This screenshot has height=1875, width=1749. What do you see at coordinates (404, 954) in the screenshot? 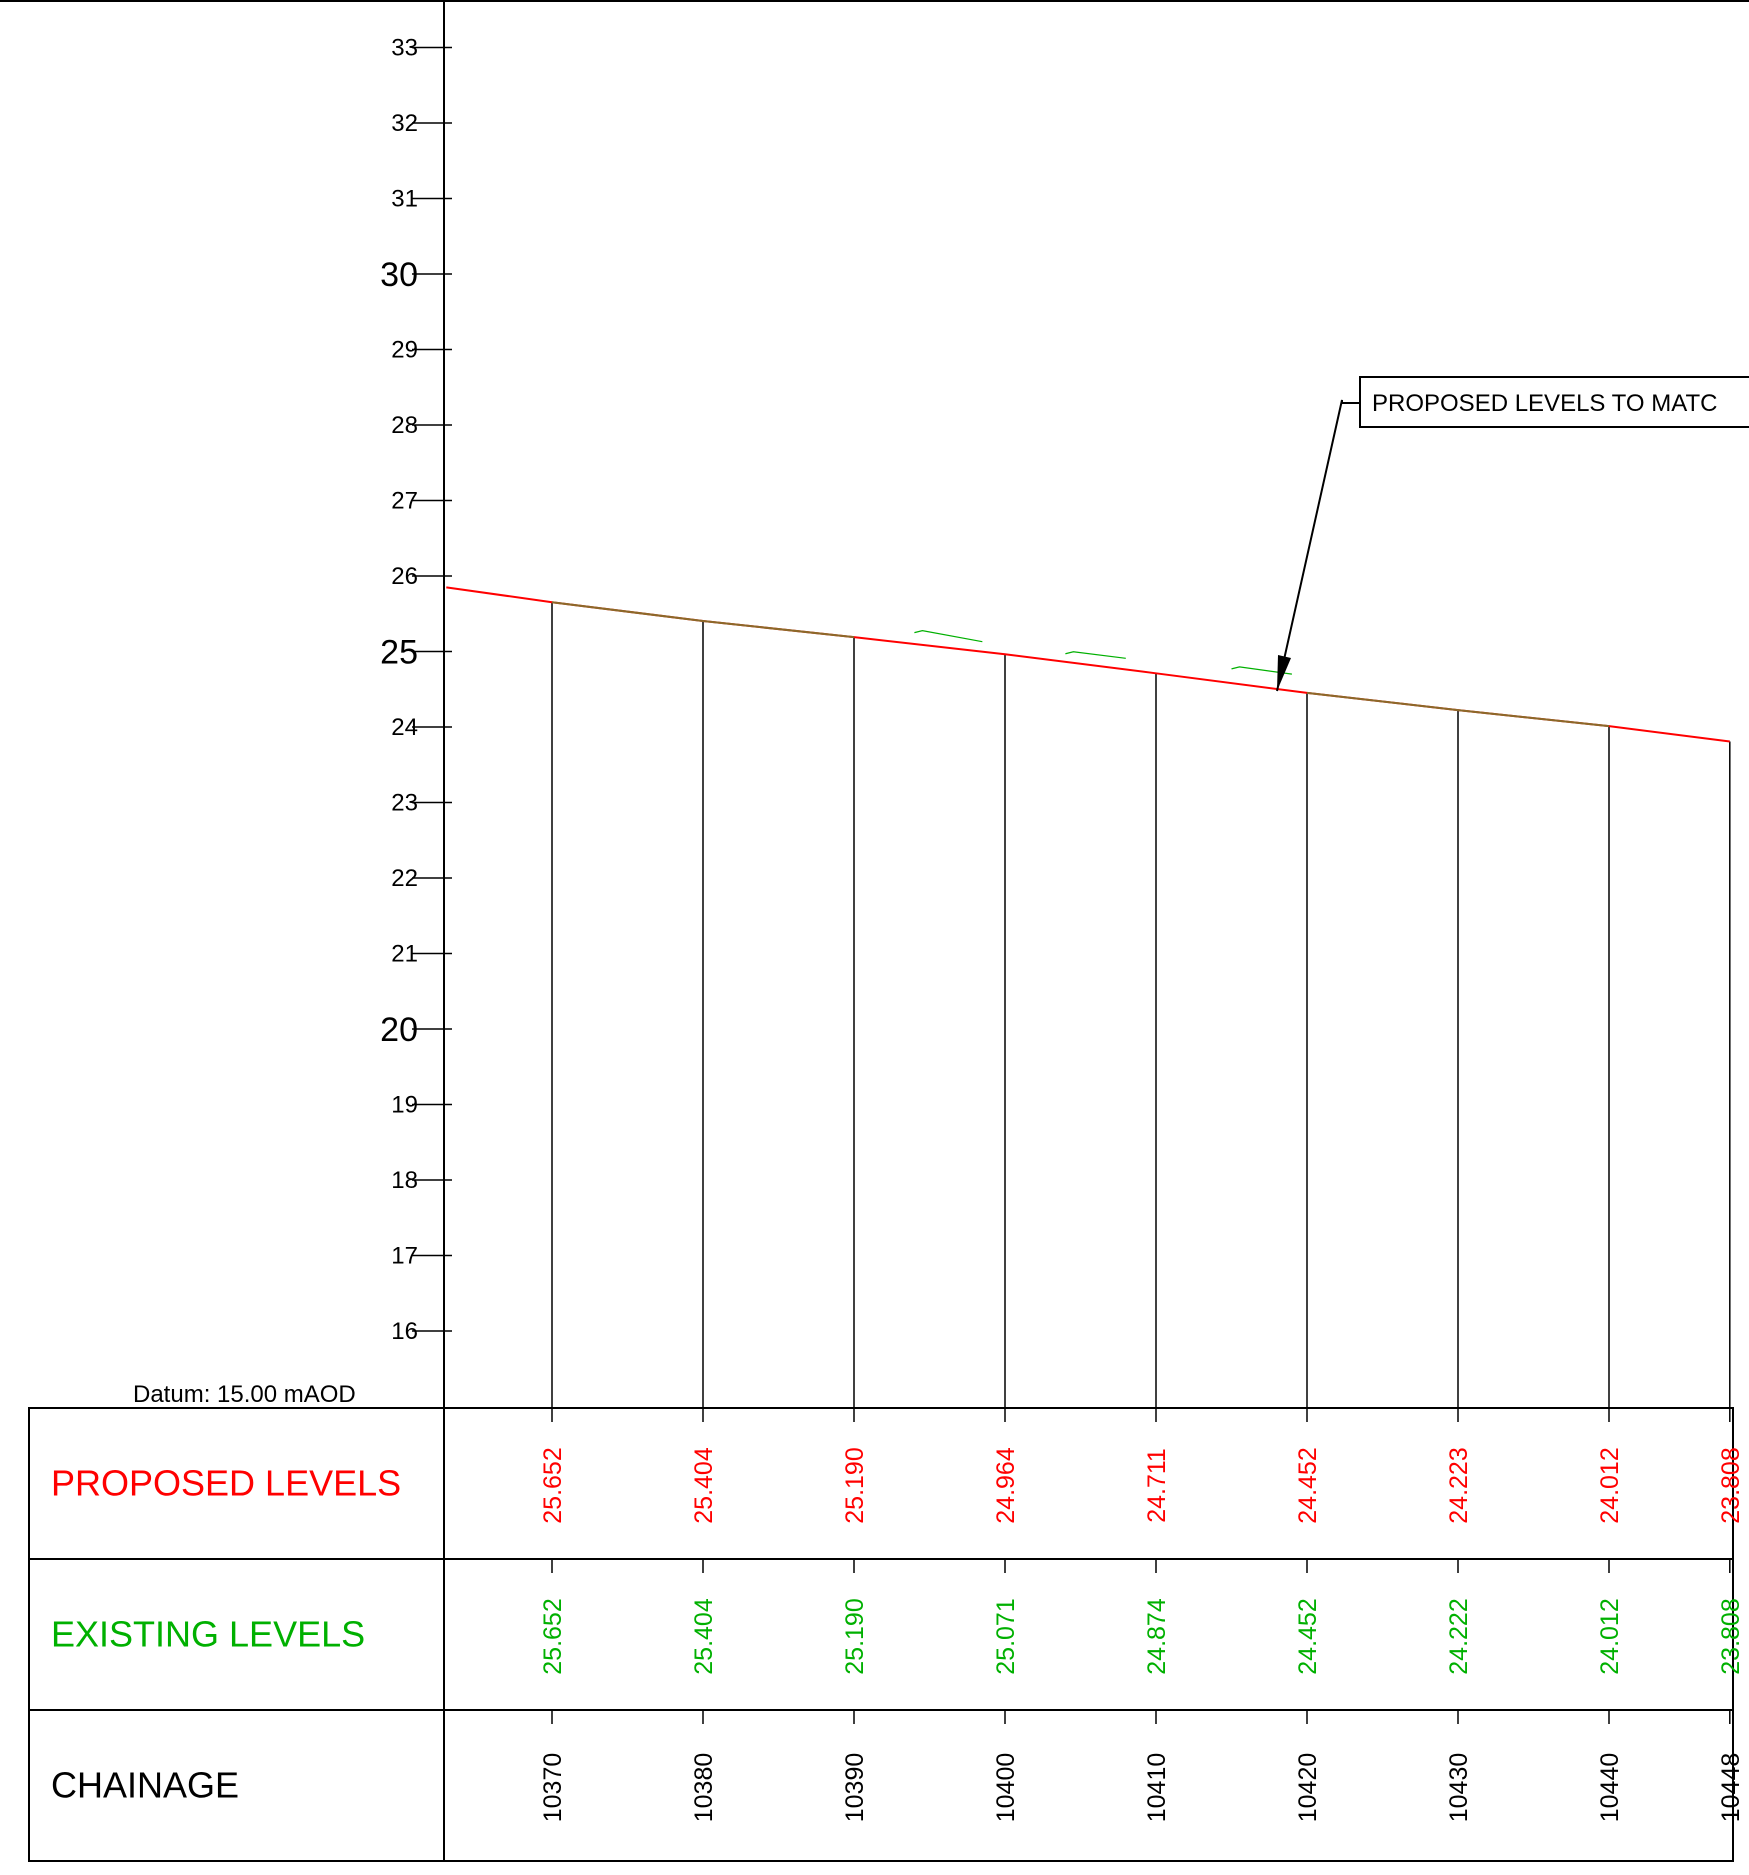
I see `y-tick-label: 21` at bounding box center [404, 954].